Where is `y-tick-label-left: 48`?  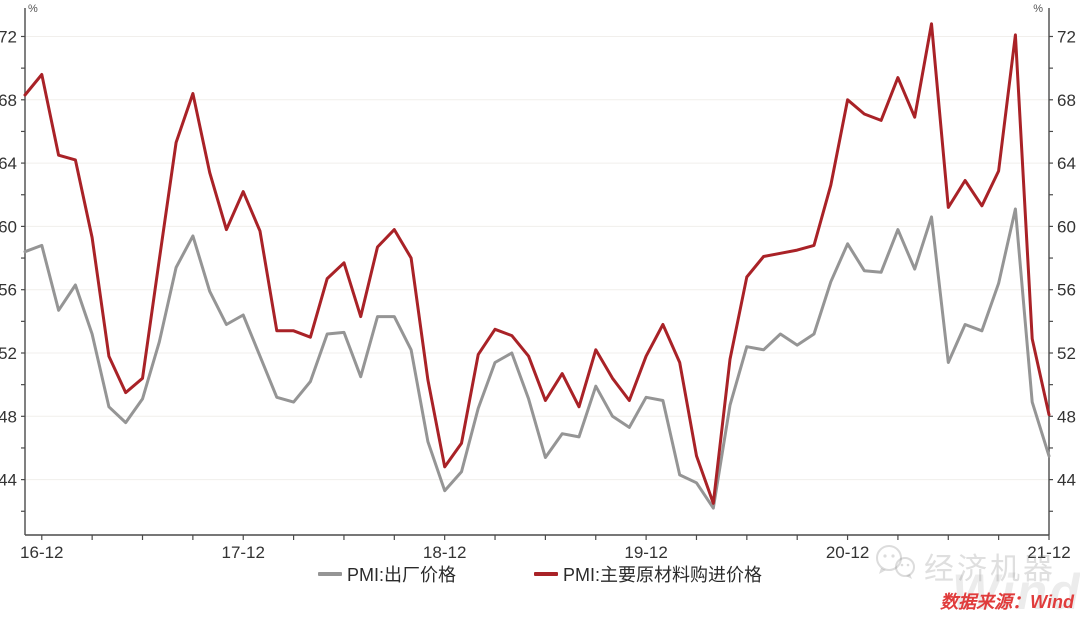 y-tick-label-left: 48 is located at coordinates (8, 416).